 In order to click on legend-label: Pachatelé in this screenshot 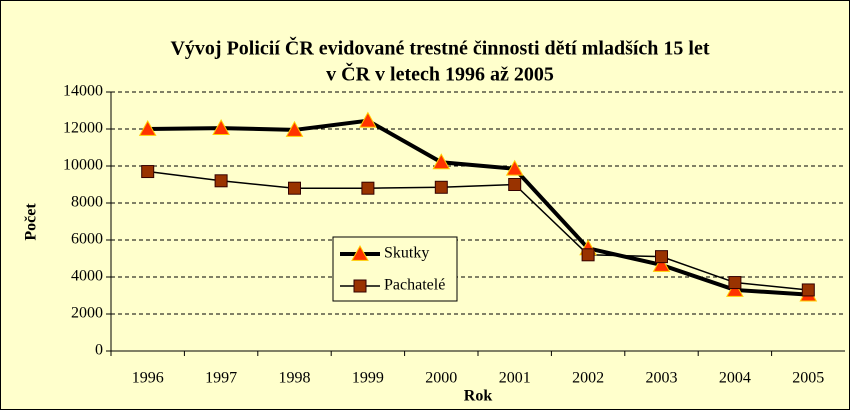, I will do `click(414, 285)`.